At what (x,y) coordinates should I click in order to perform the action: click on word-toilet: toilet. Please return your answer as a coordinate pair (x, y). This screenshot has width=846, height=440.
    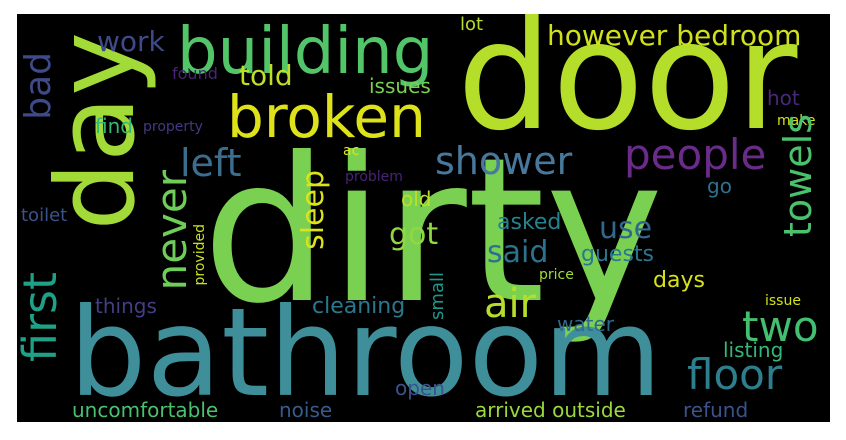
    Looking at the image, I should click on (44, 215).